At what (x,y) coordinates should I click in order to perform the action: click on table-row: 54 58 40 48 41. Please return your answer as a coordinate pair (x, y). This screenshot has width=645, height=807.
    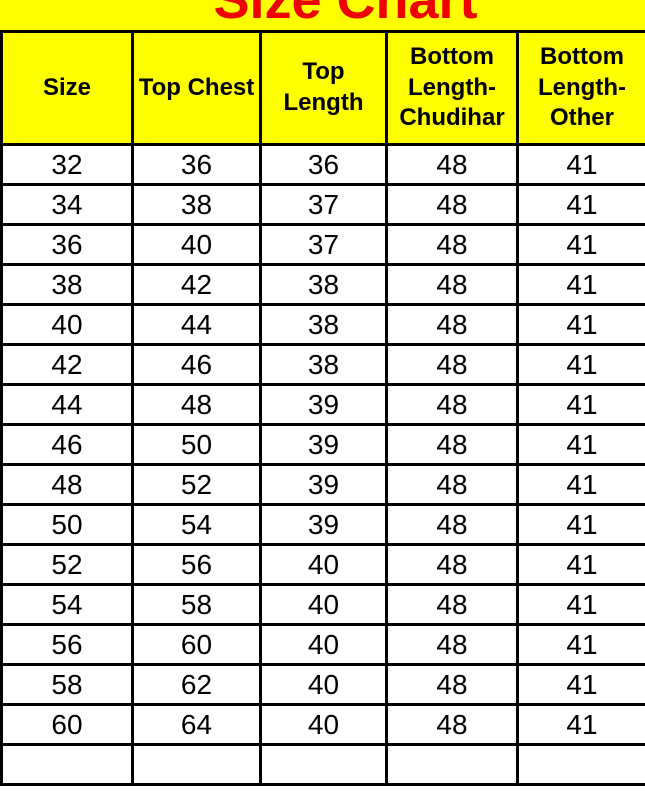
    Looking at the image, I should click on (322, 604).